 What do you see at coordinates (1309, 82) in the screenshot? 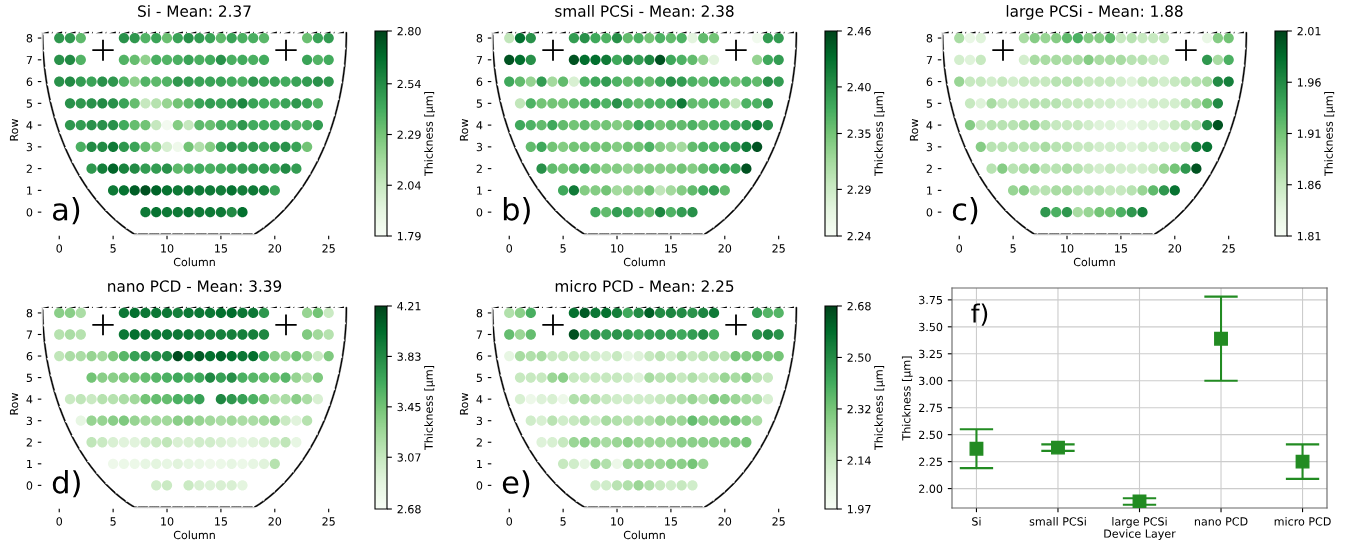
I see `color-bar-label: 1.96` at bounding box center [1309, 82].